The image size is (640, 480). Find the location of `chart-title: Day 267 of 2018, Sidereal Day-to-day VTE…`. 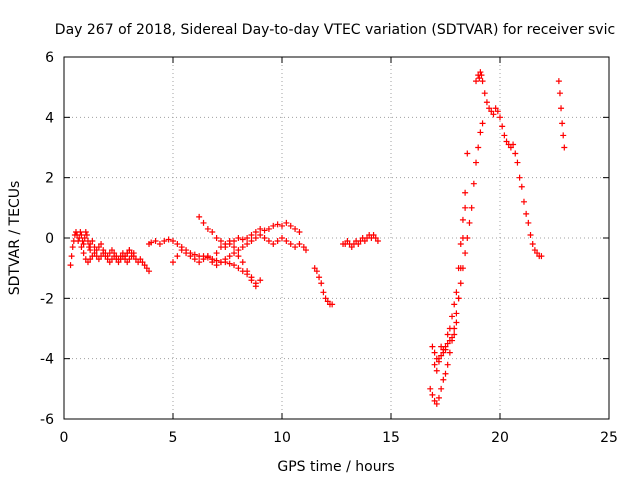

chart-title: Day 267 of 2018, Sidereal Day-to-day VTE… is located at coordinates (335, 30).